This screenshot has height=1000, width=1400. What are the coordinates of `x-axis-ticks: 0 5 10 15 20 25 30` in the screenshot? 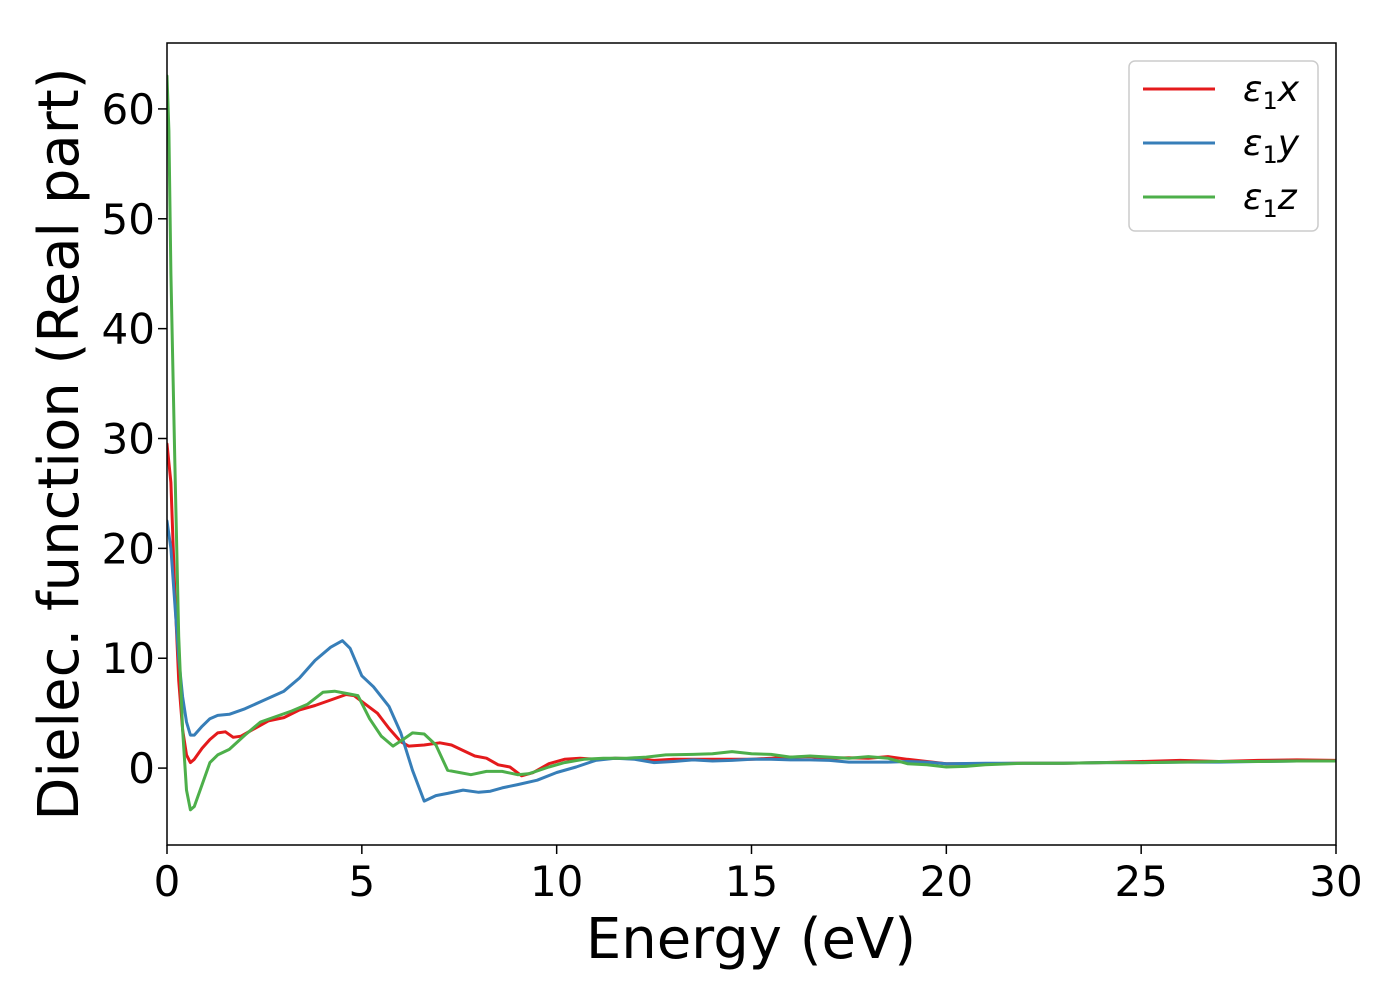 It's located at (758, 875).